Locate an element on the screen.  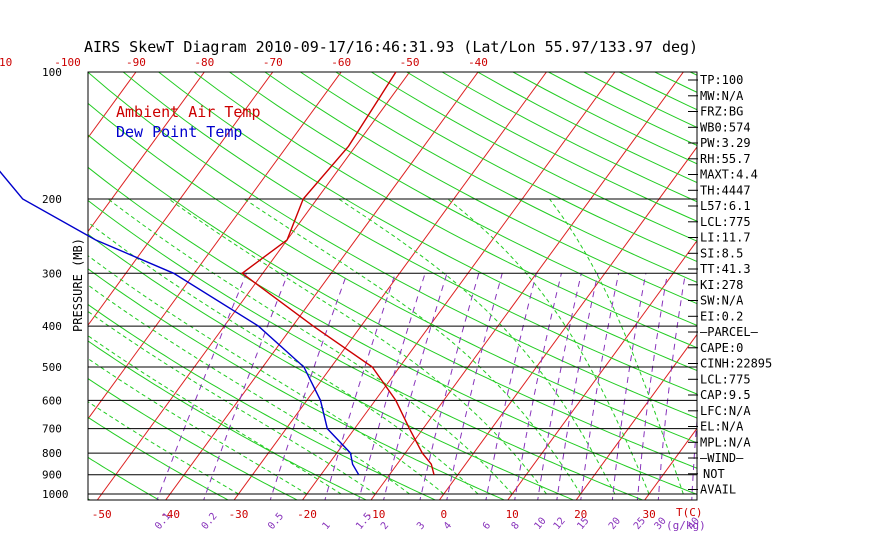
bottom-temp-tick-label: -10 is located at coordinates (375, 514).